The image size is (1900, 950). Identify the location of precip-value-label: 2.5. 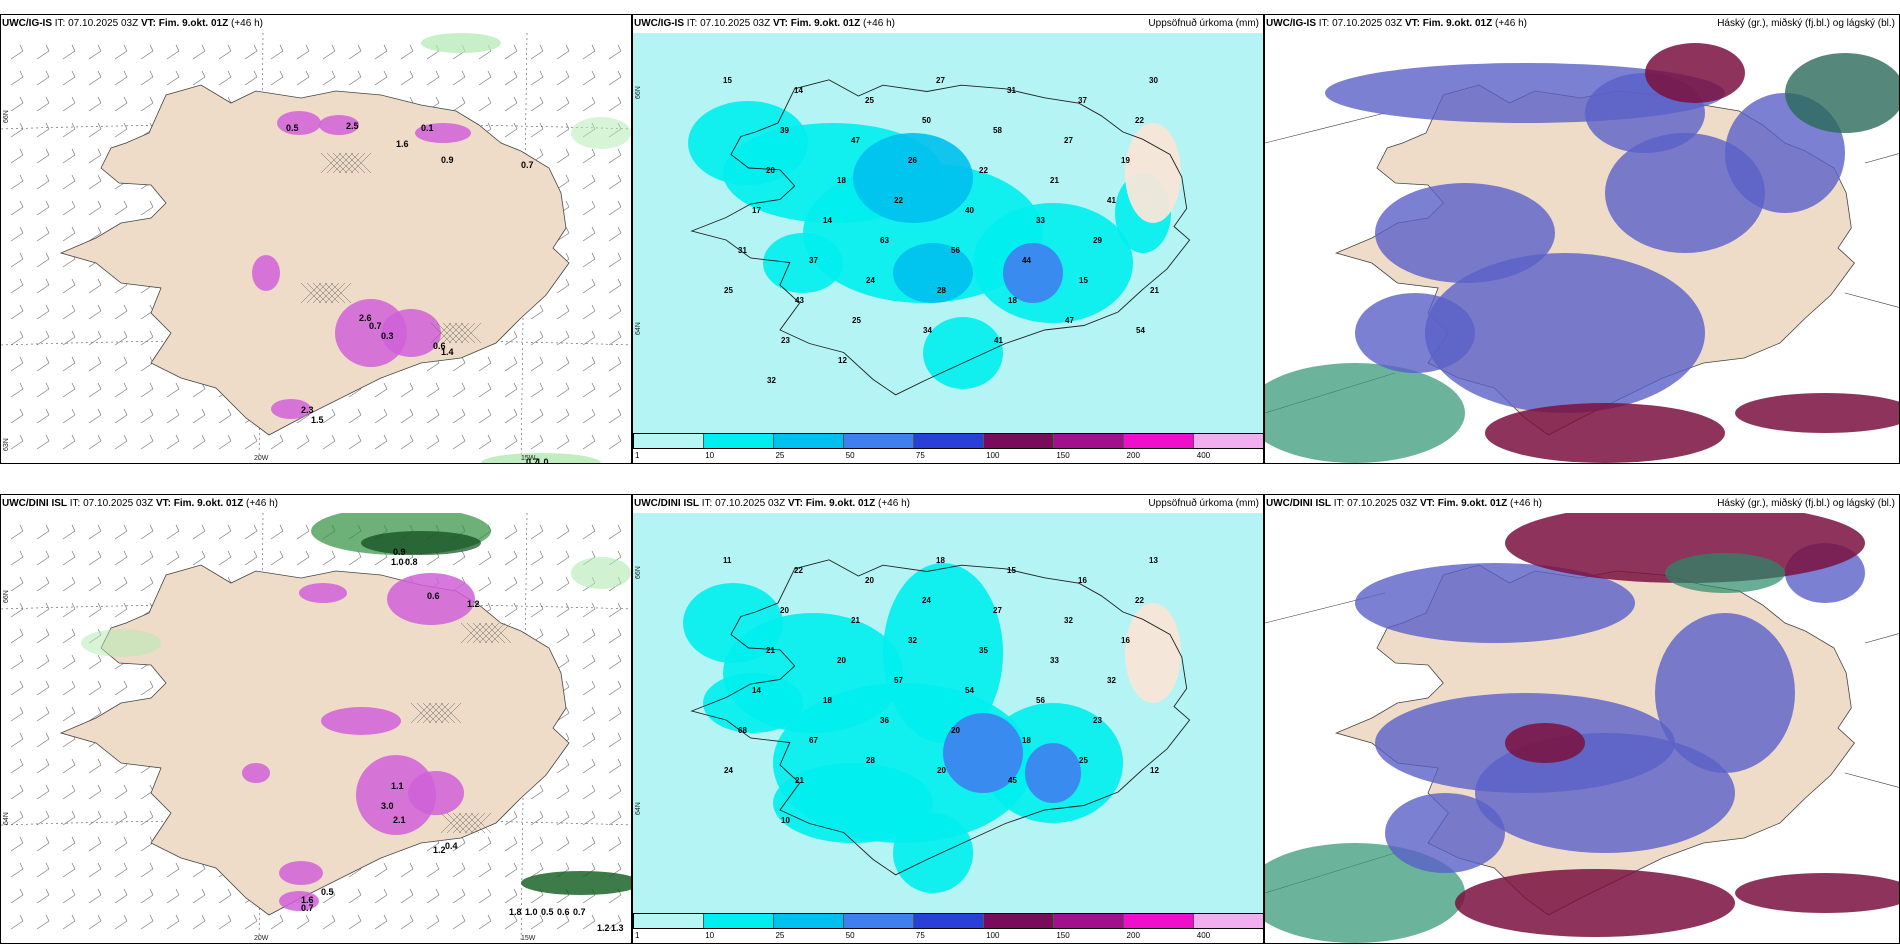
(352, 126).